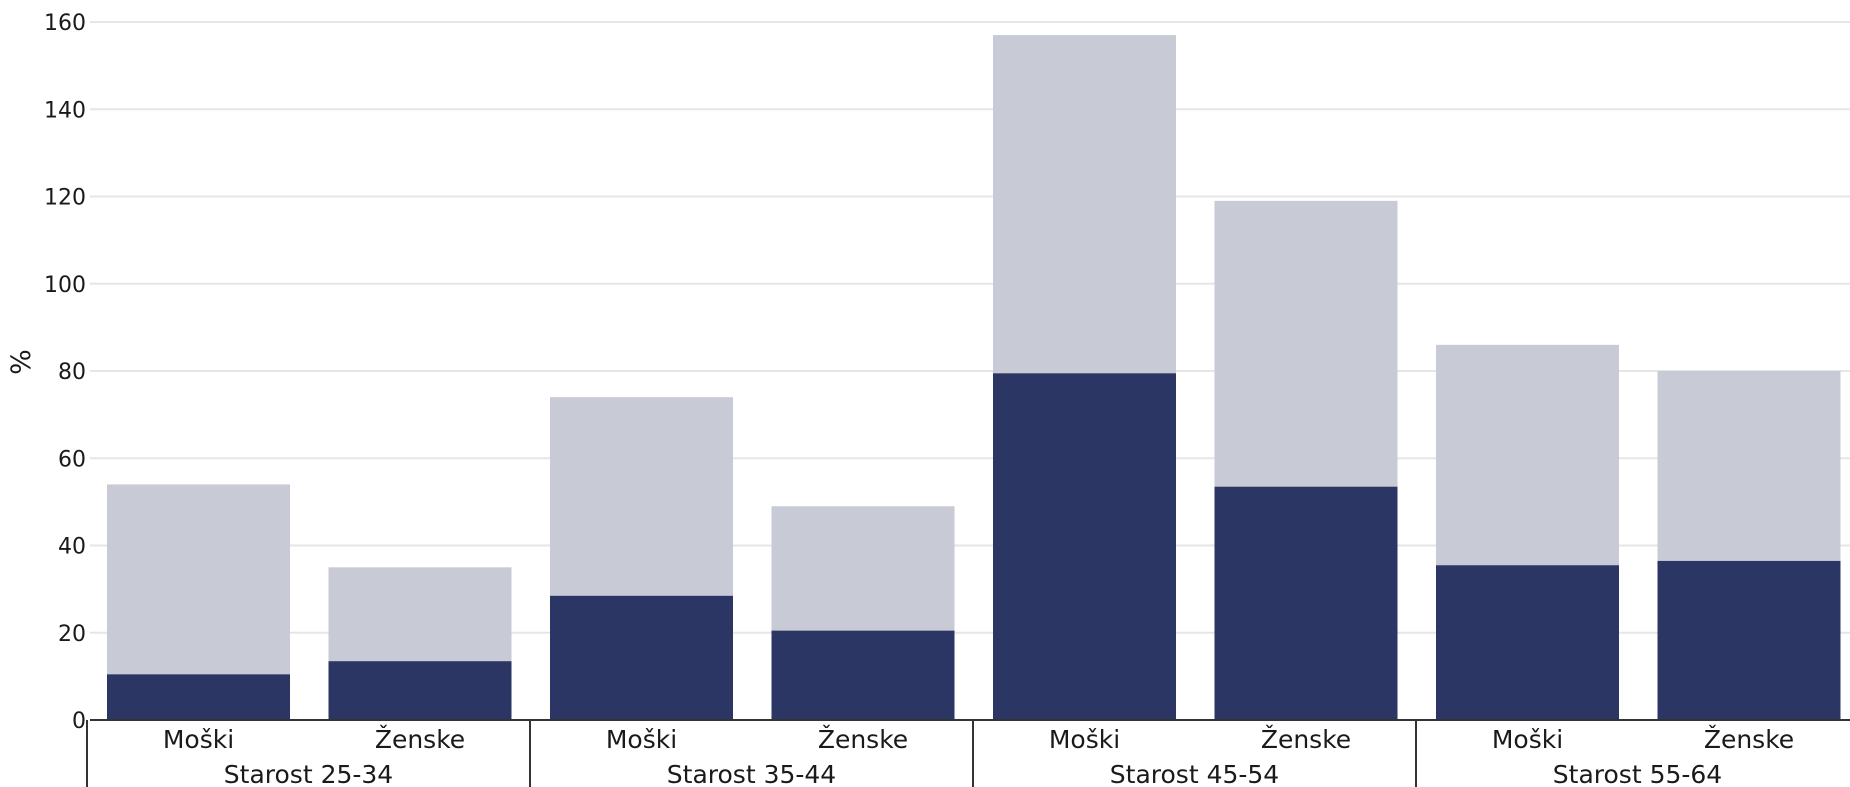  Describe the element at coordinates (72, 634) in the screenshot. I see `y-tick-label: 20` at that location.